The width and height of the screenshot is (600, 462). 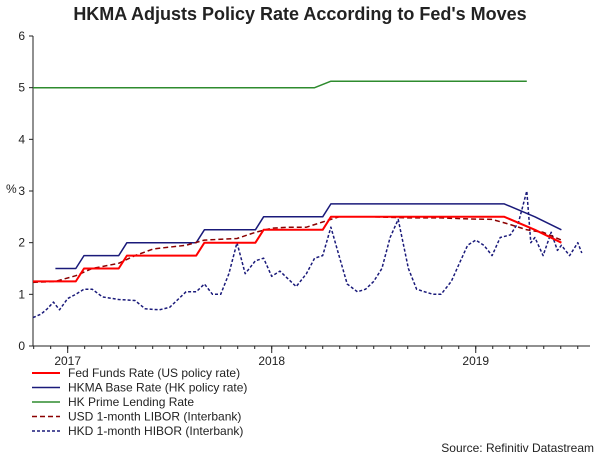 What do you see at coordinates (155, 431) in the screenshot?
I see `legend-label: HKD 1-month HIBOR (Interbank)` at bounding box center [155, 431].